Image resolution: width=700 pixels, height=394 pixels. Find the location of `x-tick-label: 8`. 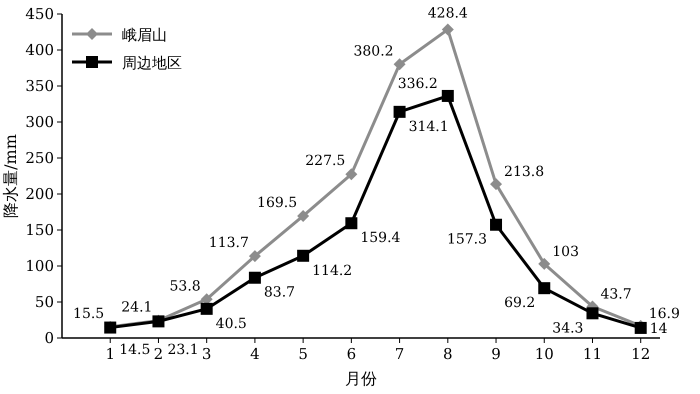

x-tick-label: 8 is located at coordinates (448, 354).